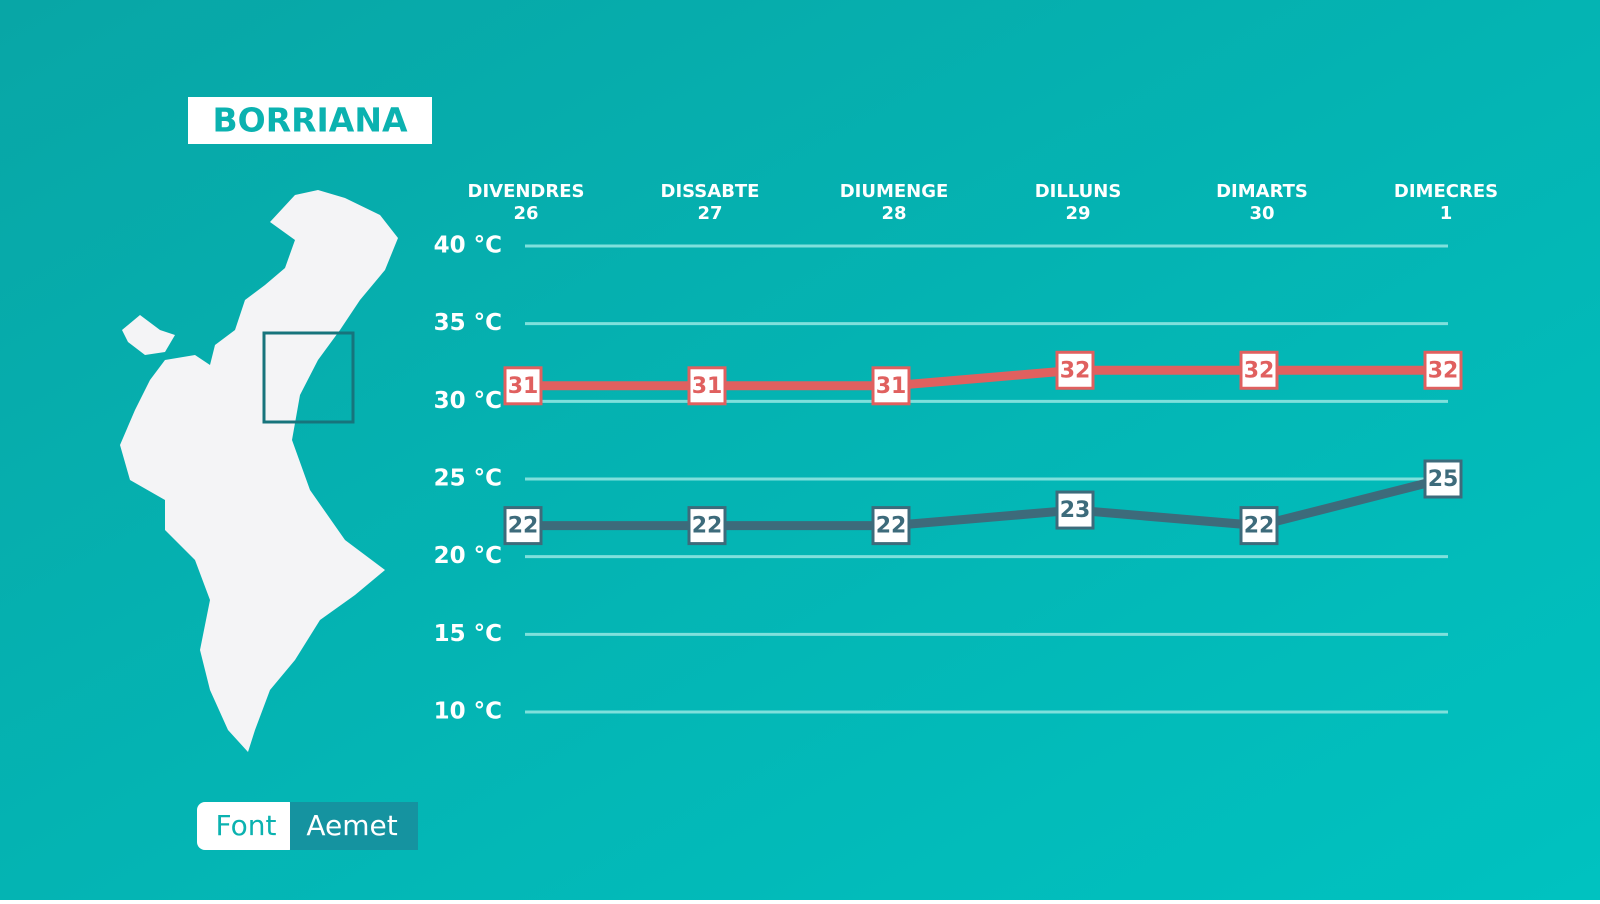 This screenshot has height=904, width=1600. What do you see at coordinates (468, 479) in the screenshot?
I see `y-tick-label: 25 °C` at bounding box center [468, 479].